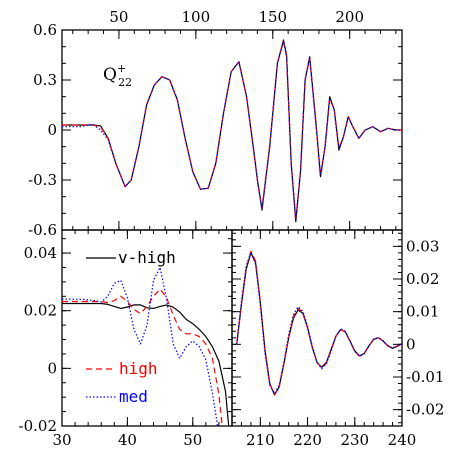  Describe the element at coordinates (272, 17) in the screenshot. I see `top-x-tick-label: 150` at that location.